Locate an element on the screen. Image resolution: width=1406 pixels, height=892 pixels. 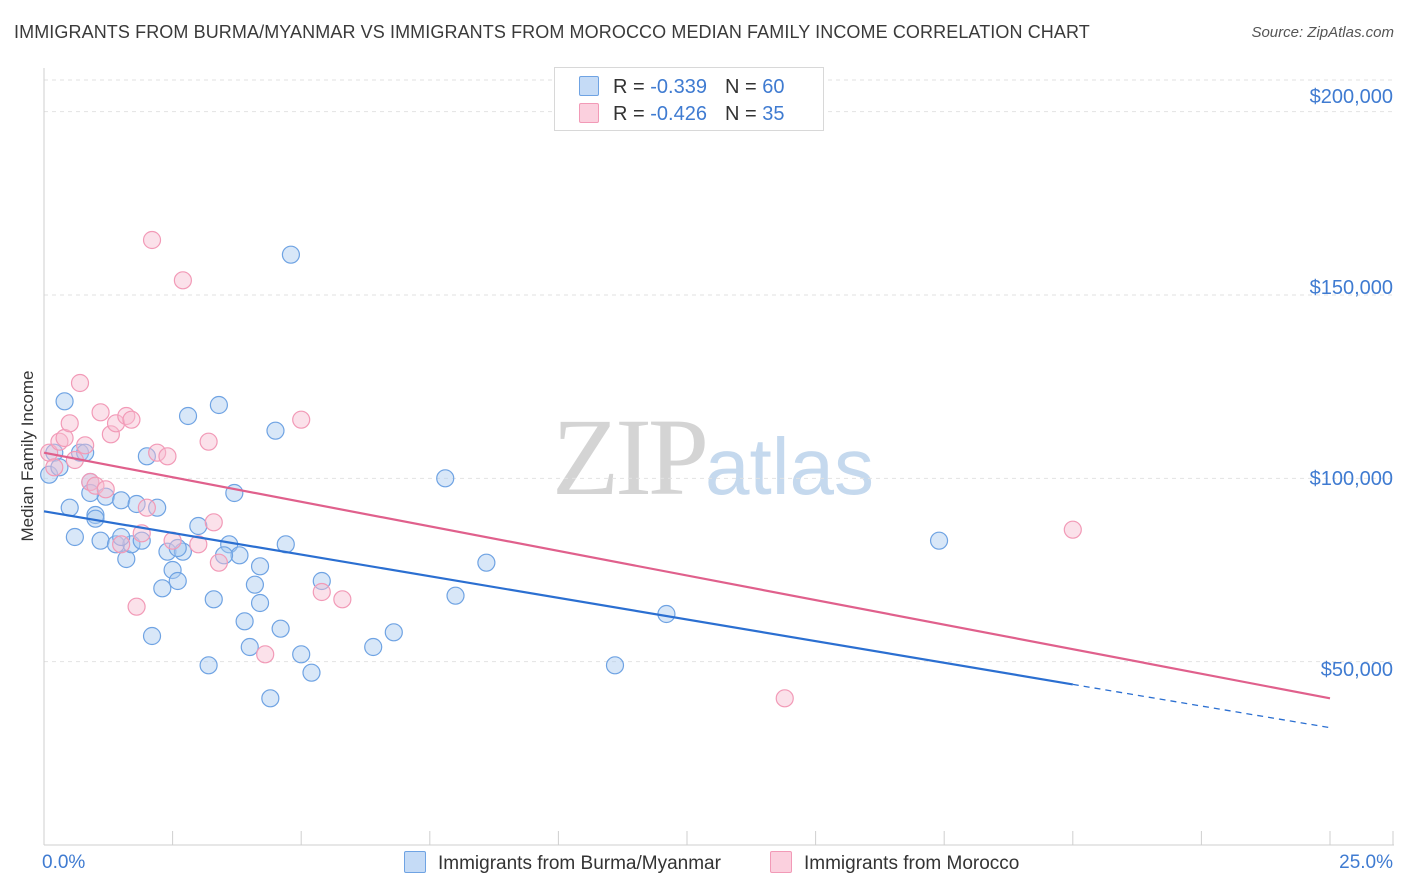
legend-swatch-burma is located at coordinates (589, 86).